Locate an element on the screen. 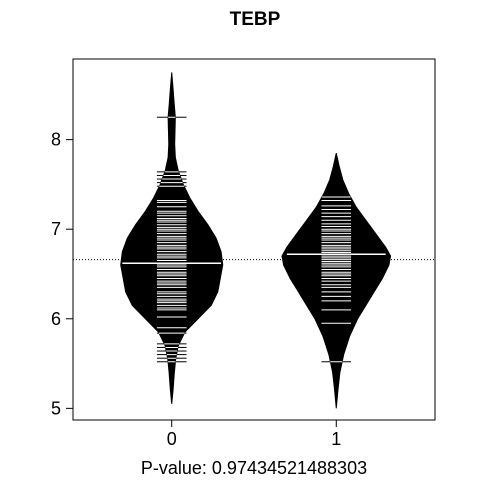  y-tick-label: 8 is located at coordinates (56, 140).